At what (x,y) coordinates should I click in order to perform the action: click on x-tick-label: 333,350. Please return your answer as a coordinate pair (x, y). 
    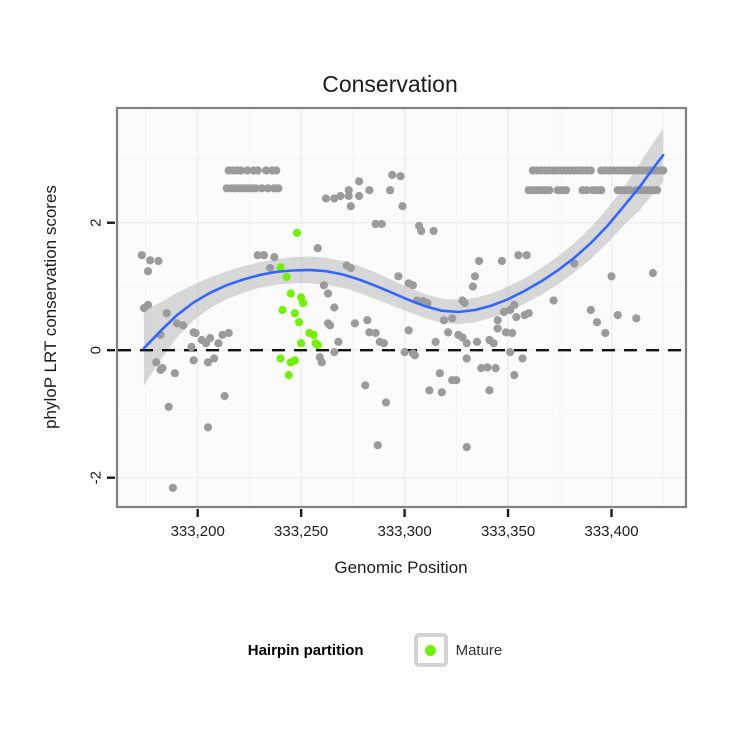
    Looking at the image, I should click on (508, 531).